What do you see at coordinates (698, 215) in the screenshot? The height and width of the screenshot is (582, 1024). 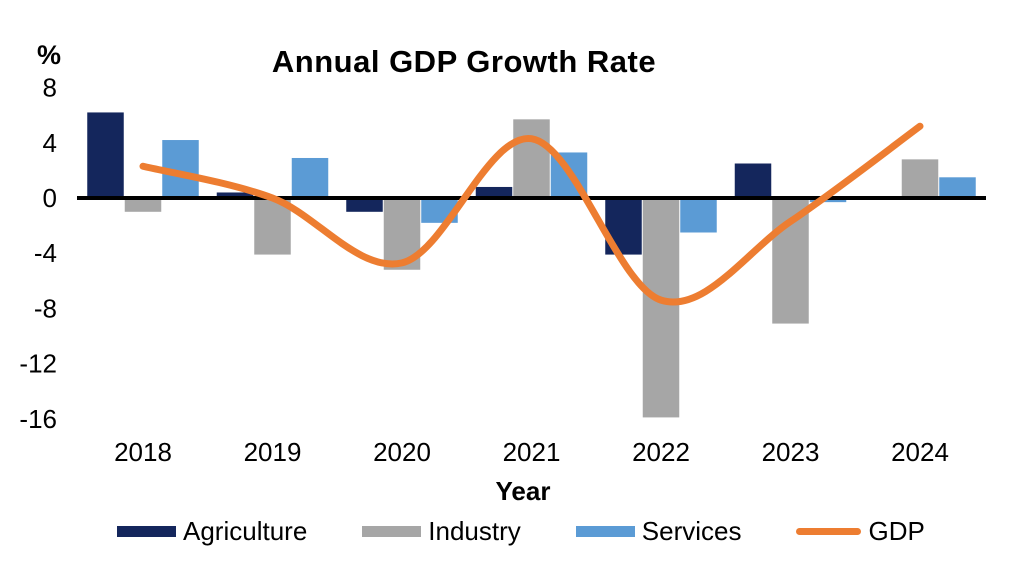 I see `bar-services-2022` at bounding box center [698, 215].